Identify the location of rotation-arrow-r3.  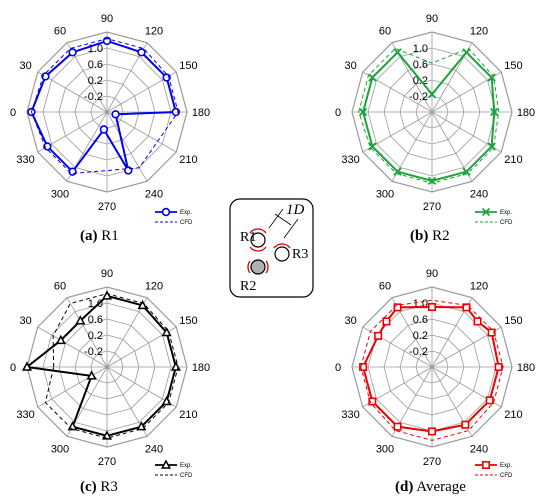
(282, 246).